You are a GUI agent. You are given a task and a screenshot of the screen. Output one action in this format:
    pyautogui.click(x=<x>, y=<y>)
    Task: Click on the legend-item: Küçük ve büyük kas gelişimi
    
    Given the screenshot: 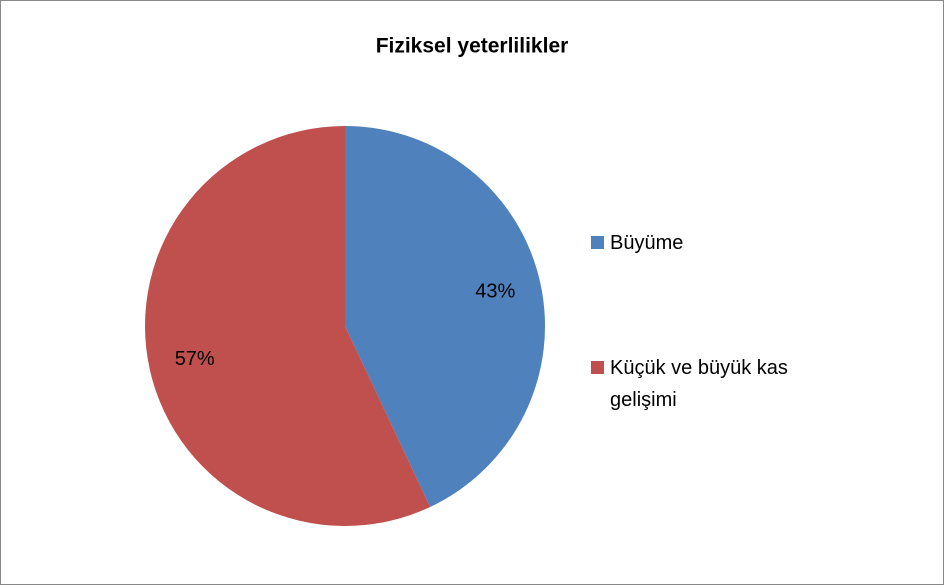 What is the action you would take?
    pyautogui.click(x=715, y=384)
    